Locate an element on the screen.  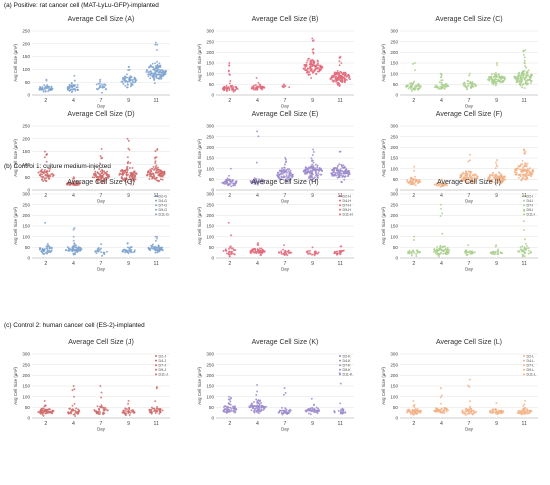
legend-entry: D2-G is located at coordinates (163, 196).